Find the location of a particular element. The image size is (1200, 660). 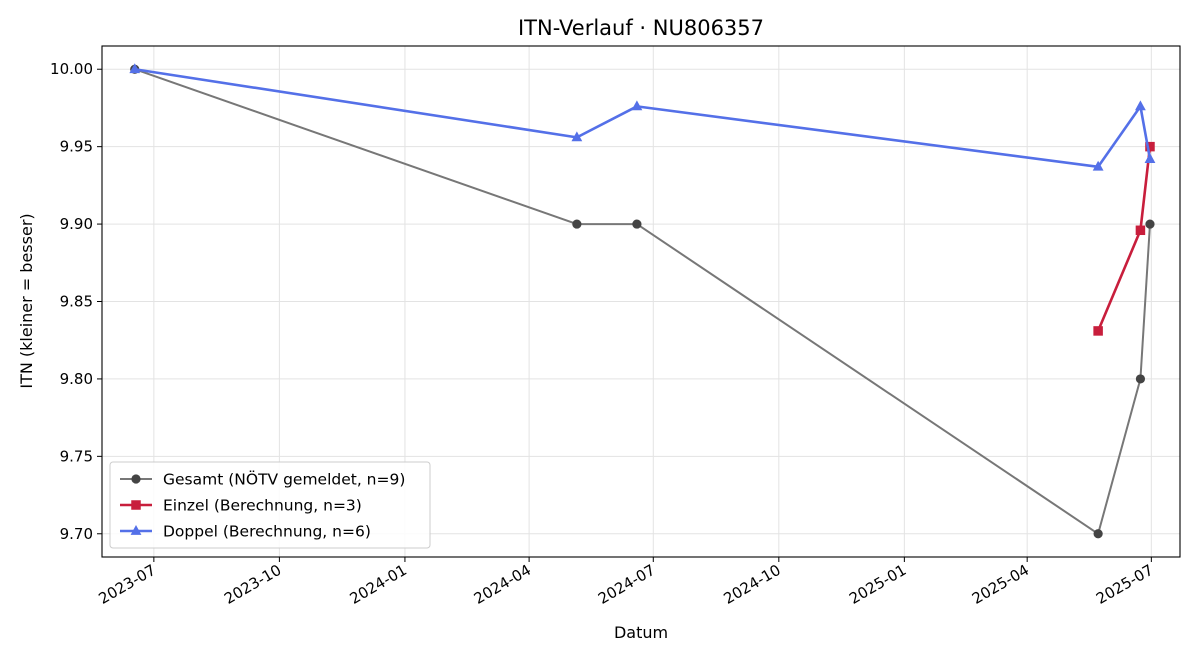

y-axis-label: ITN (kleiner = besser) is located at coordinates (26, 300).